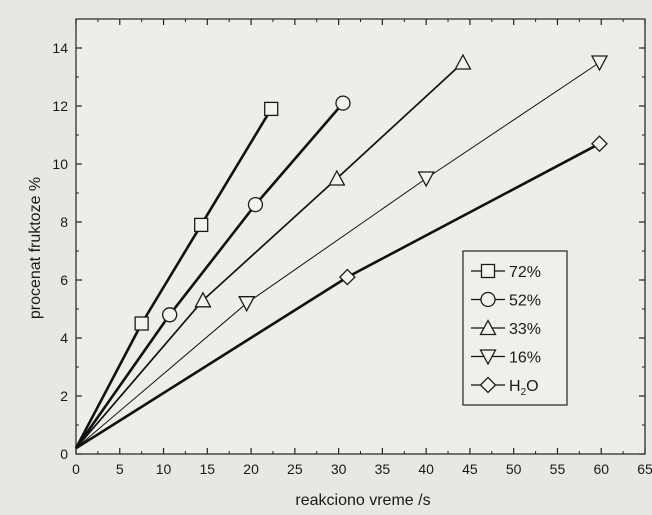 The width and height of the screenshot is (652, 515). Describe the element at coordinates (64, 396) in the screenshot. I see `y-tick-label: 2` at that location.